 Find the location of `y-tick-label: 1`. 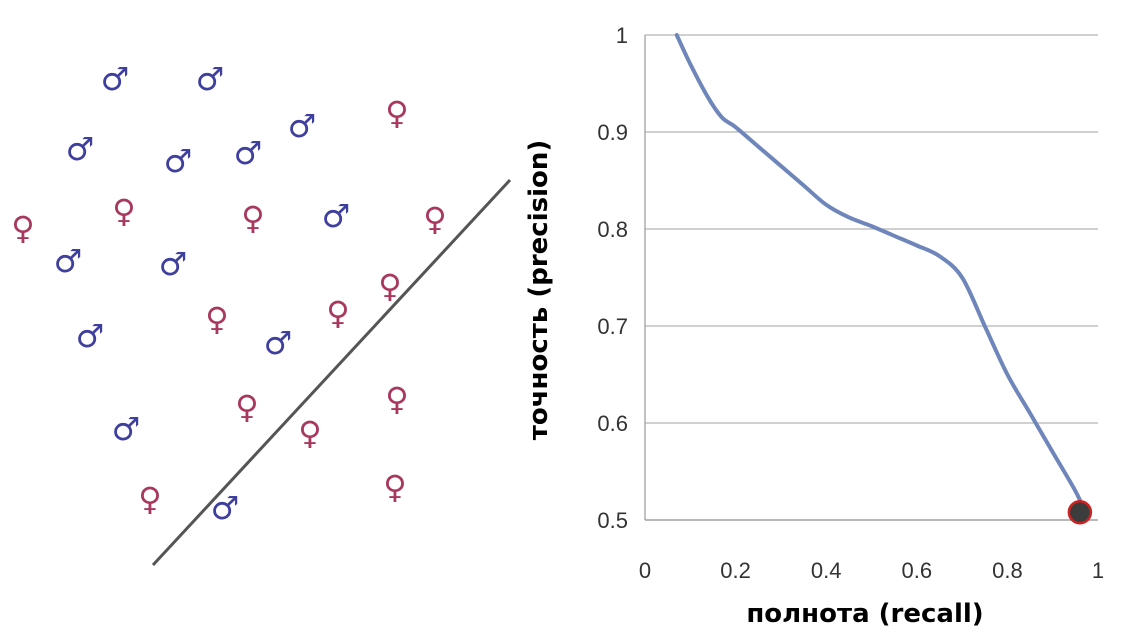

y-tick-label: 1 is located at coordinates (622, 35).